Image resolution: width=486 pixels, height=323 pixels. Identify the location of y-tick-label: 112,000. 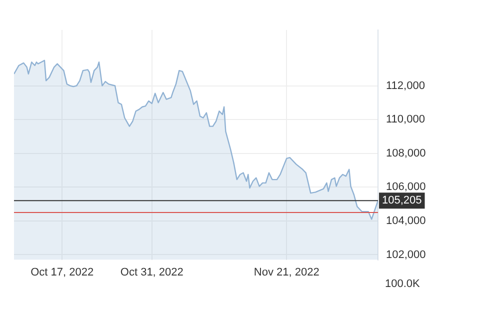
(405, 86).